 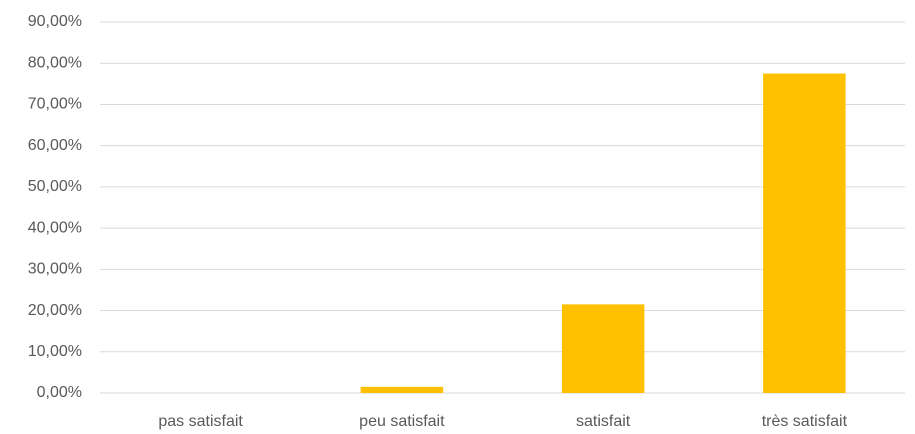 What do you see at coordinates (55, 310) in the screenshot?
I see `y-tick-label: 20,00%` at bounding box center [55, 310].